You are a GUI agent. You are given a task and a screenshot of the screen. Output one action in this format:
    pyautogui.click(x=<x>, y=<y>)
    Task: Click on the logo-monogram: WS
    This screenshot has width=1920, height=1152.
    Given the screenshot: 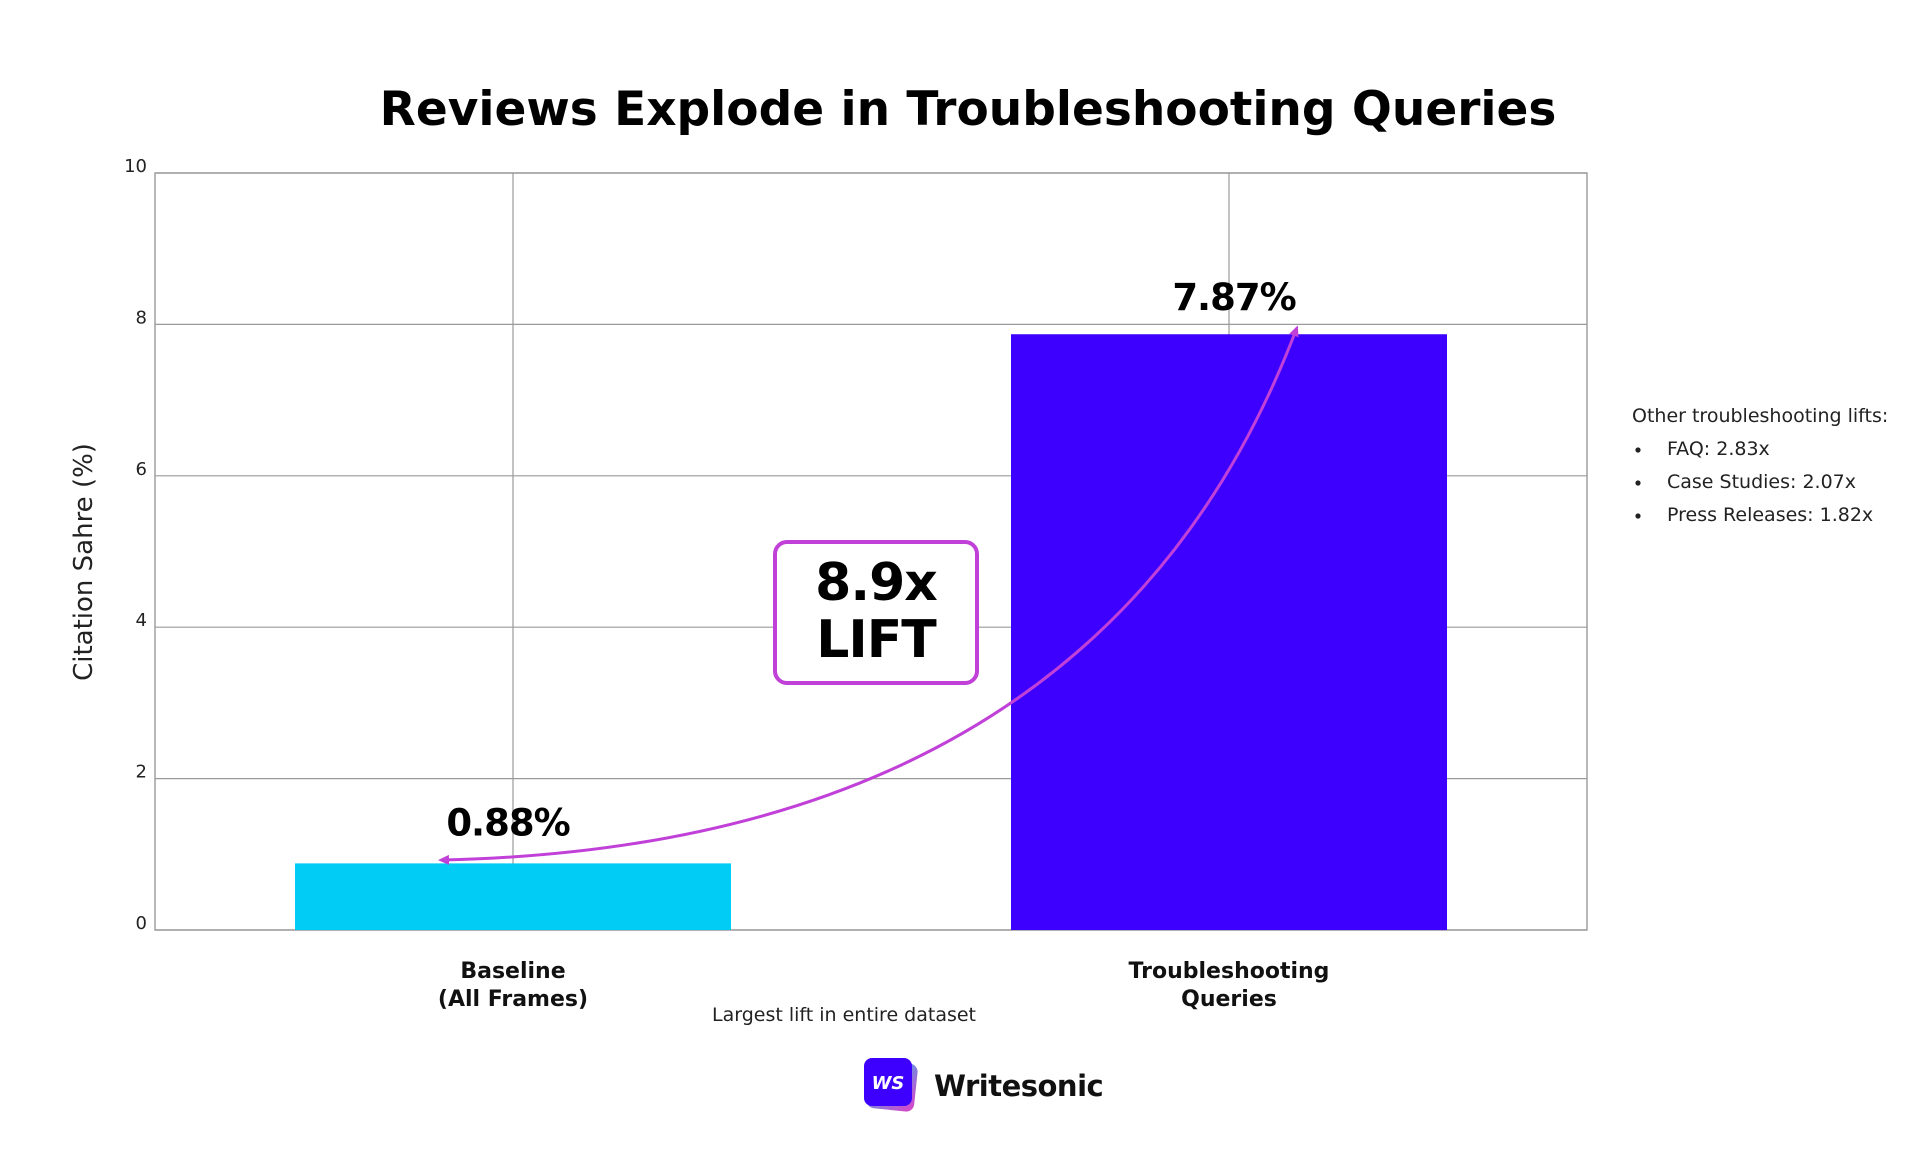 What is the action you would take?
    pyautogui.click(x=888, y=1083)
    